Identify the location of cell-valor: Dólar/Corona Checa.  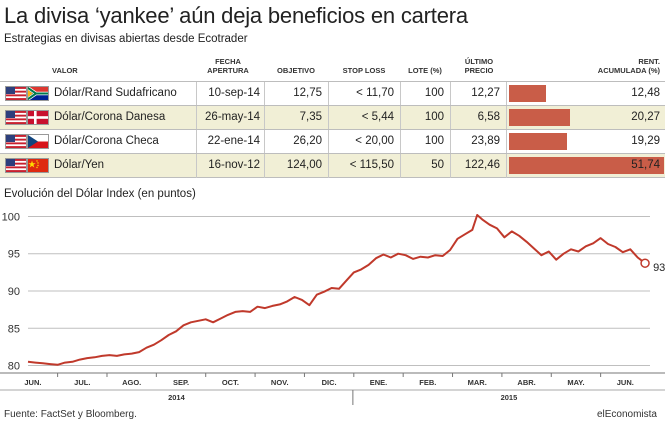
(106, 141).